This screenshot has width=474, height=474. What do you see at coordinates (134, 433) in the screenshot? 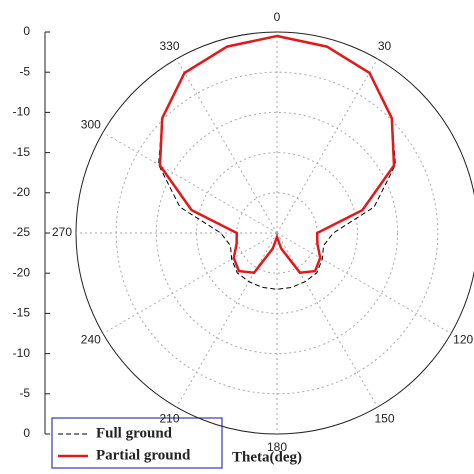
I see `legend-label: Full ground` at bounding box center [134, 433].